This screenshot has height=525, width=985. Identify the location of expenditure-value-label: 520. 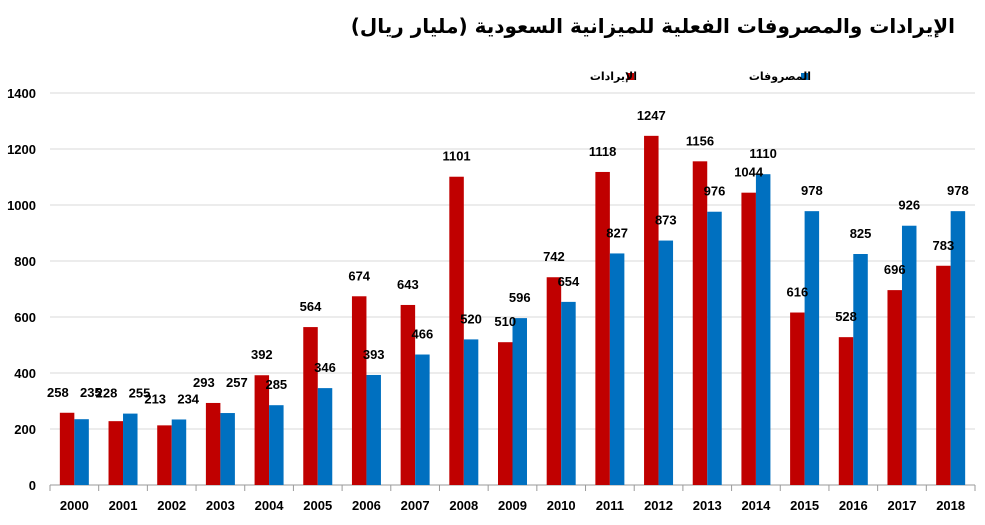
(471, 318).